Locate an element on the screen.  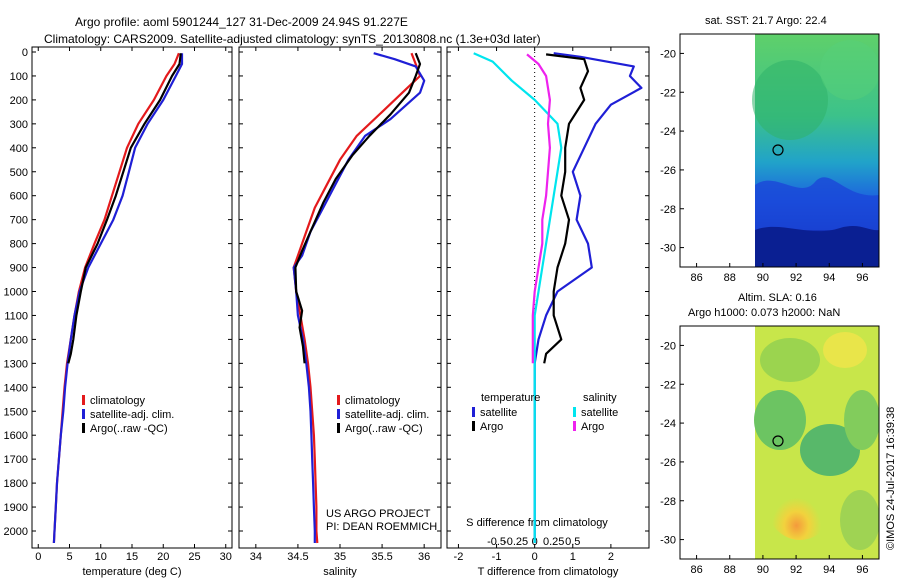
map-y-tick-label: -26 is located at coordinates (668, 463).